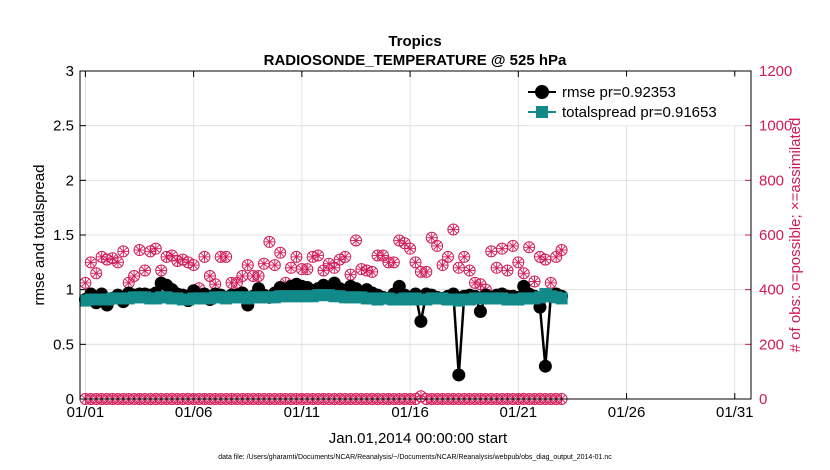 This screenshot has height=470, width=830. Describe the element at coordinates (70, 290) in the screenshot. I see `y-tick-label: 1` at that location.